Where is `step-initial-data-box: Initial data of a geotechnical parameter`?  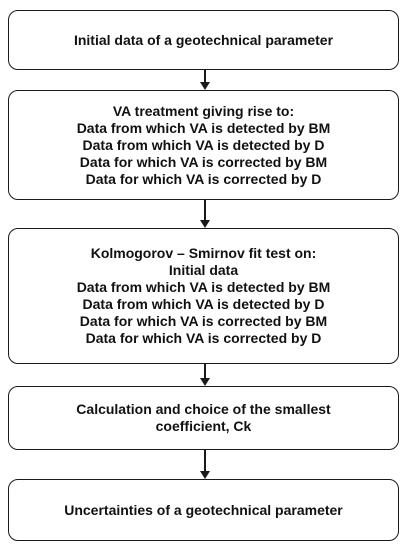 step-initial-data-box: Initial data of a geotechnical parameter is located at coordinates (203, 40).